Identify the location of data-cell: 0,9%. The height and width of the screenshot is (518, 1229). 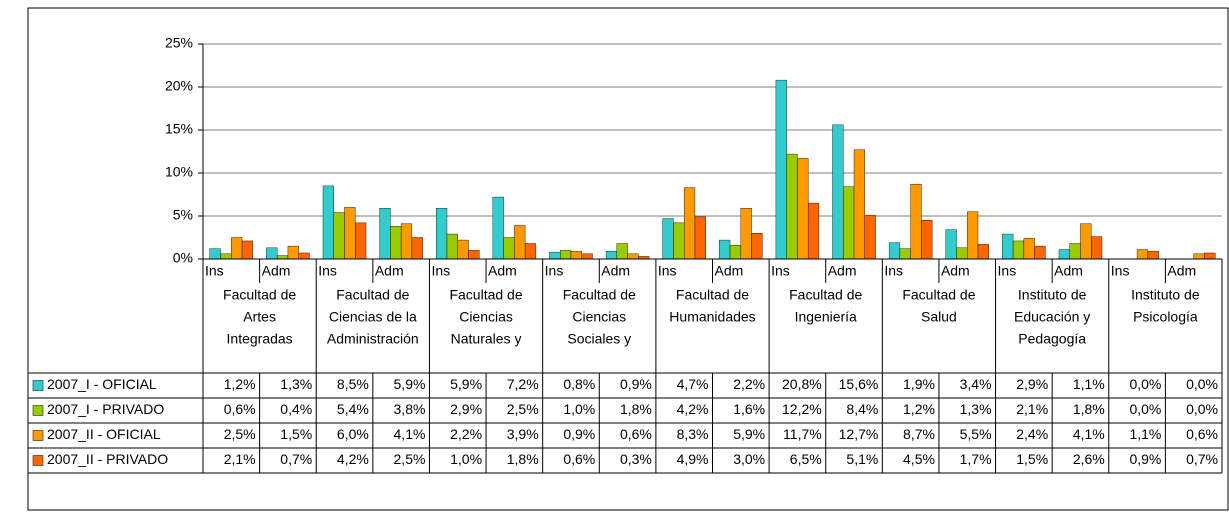
(636, 384).